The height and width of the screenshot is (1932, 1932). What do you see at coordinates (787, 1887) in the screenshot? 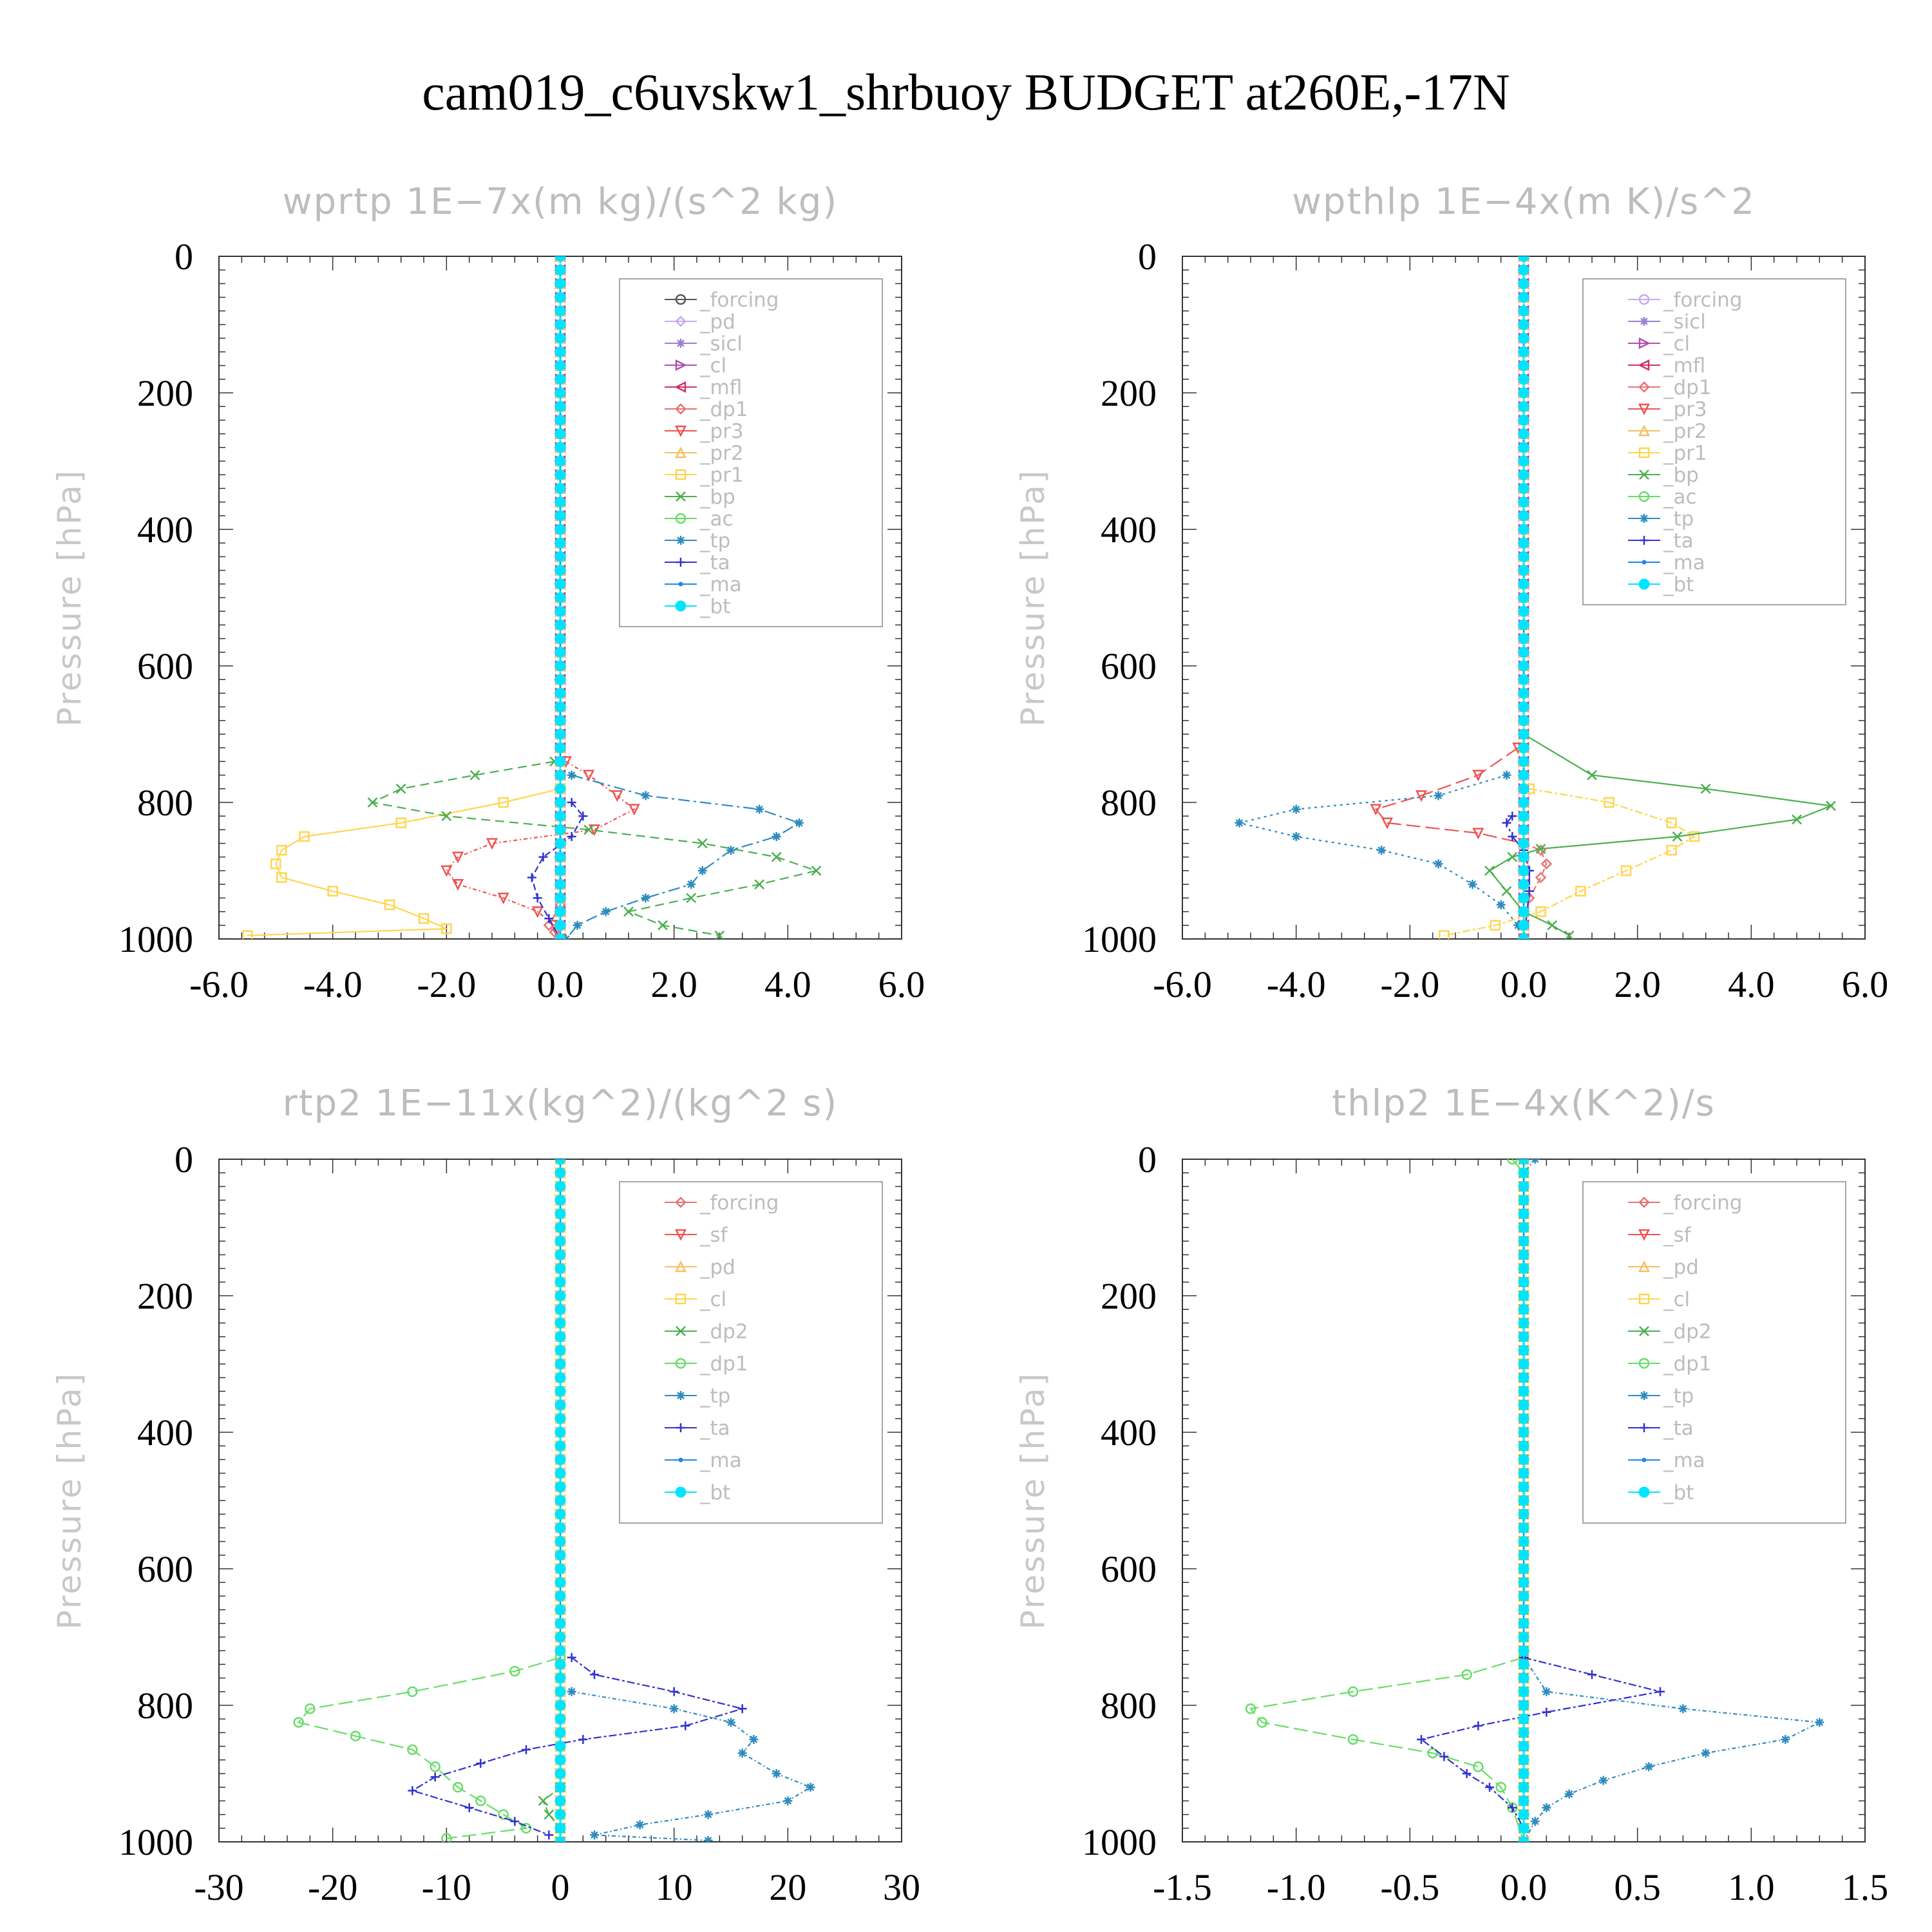
I see `x-tick-label: 20` at bounding box center [787, 1887].